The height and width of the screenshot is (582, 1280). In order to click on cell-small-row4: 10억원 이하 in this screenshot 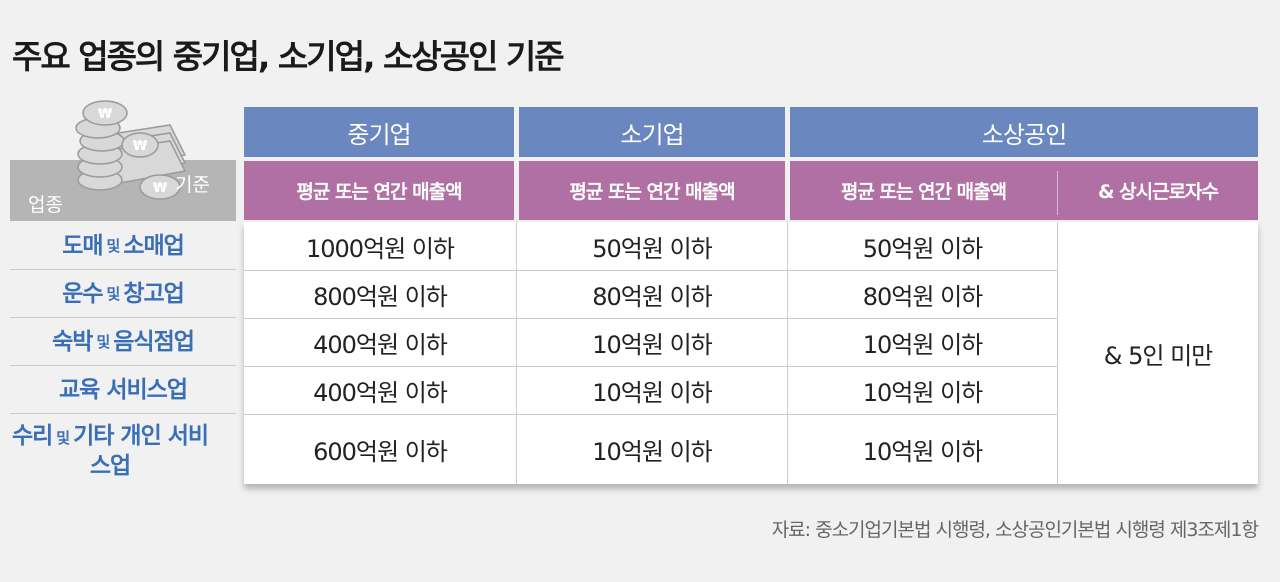, I will do `click(652, 392)`.